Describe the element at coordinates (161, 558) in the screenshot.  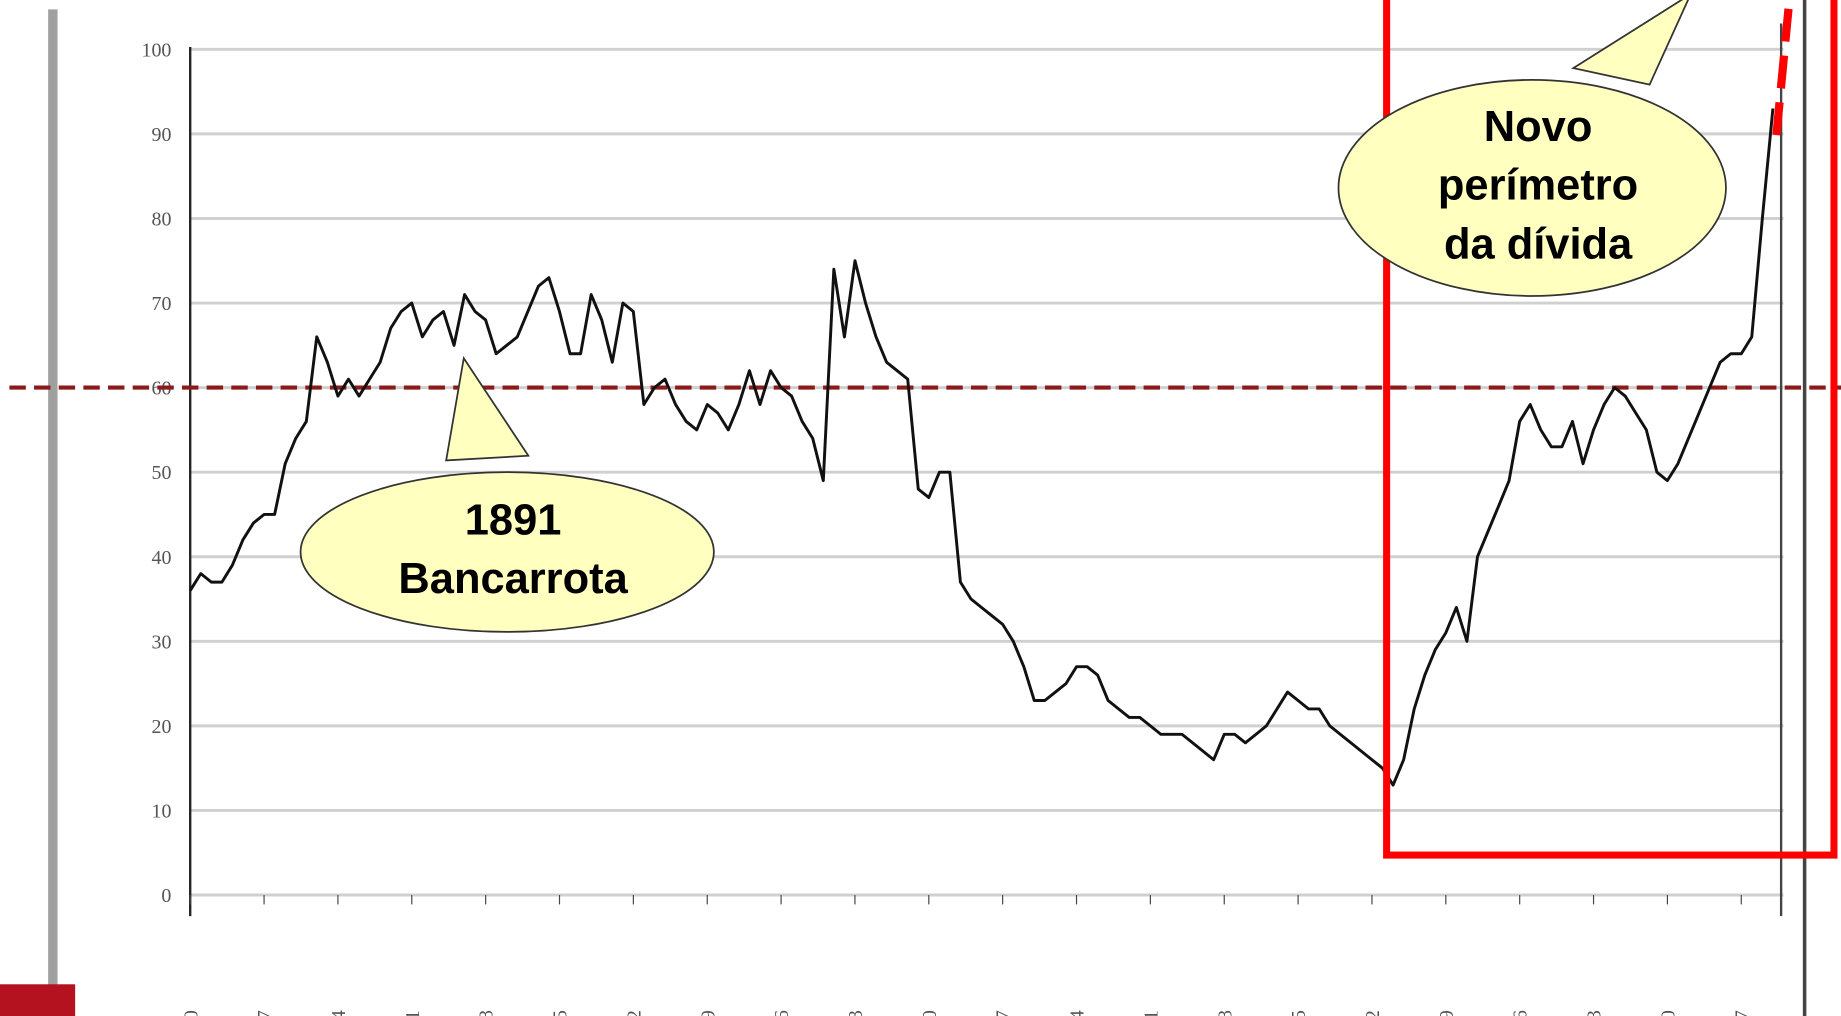
I see `y-tick-label: 40` at that location.